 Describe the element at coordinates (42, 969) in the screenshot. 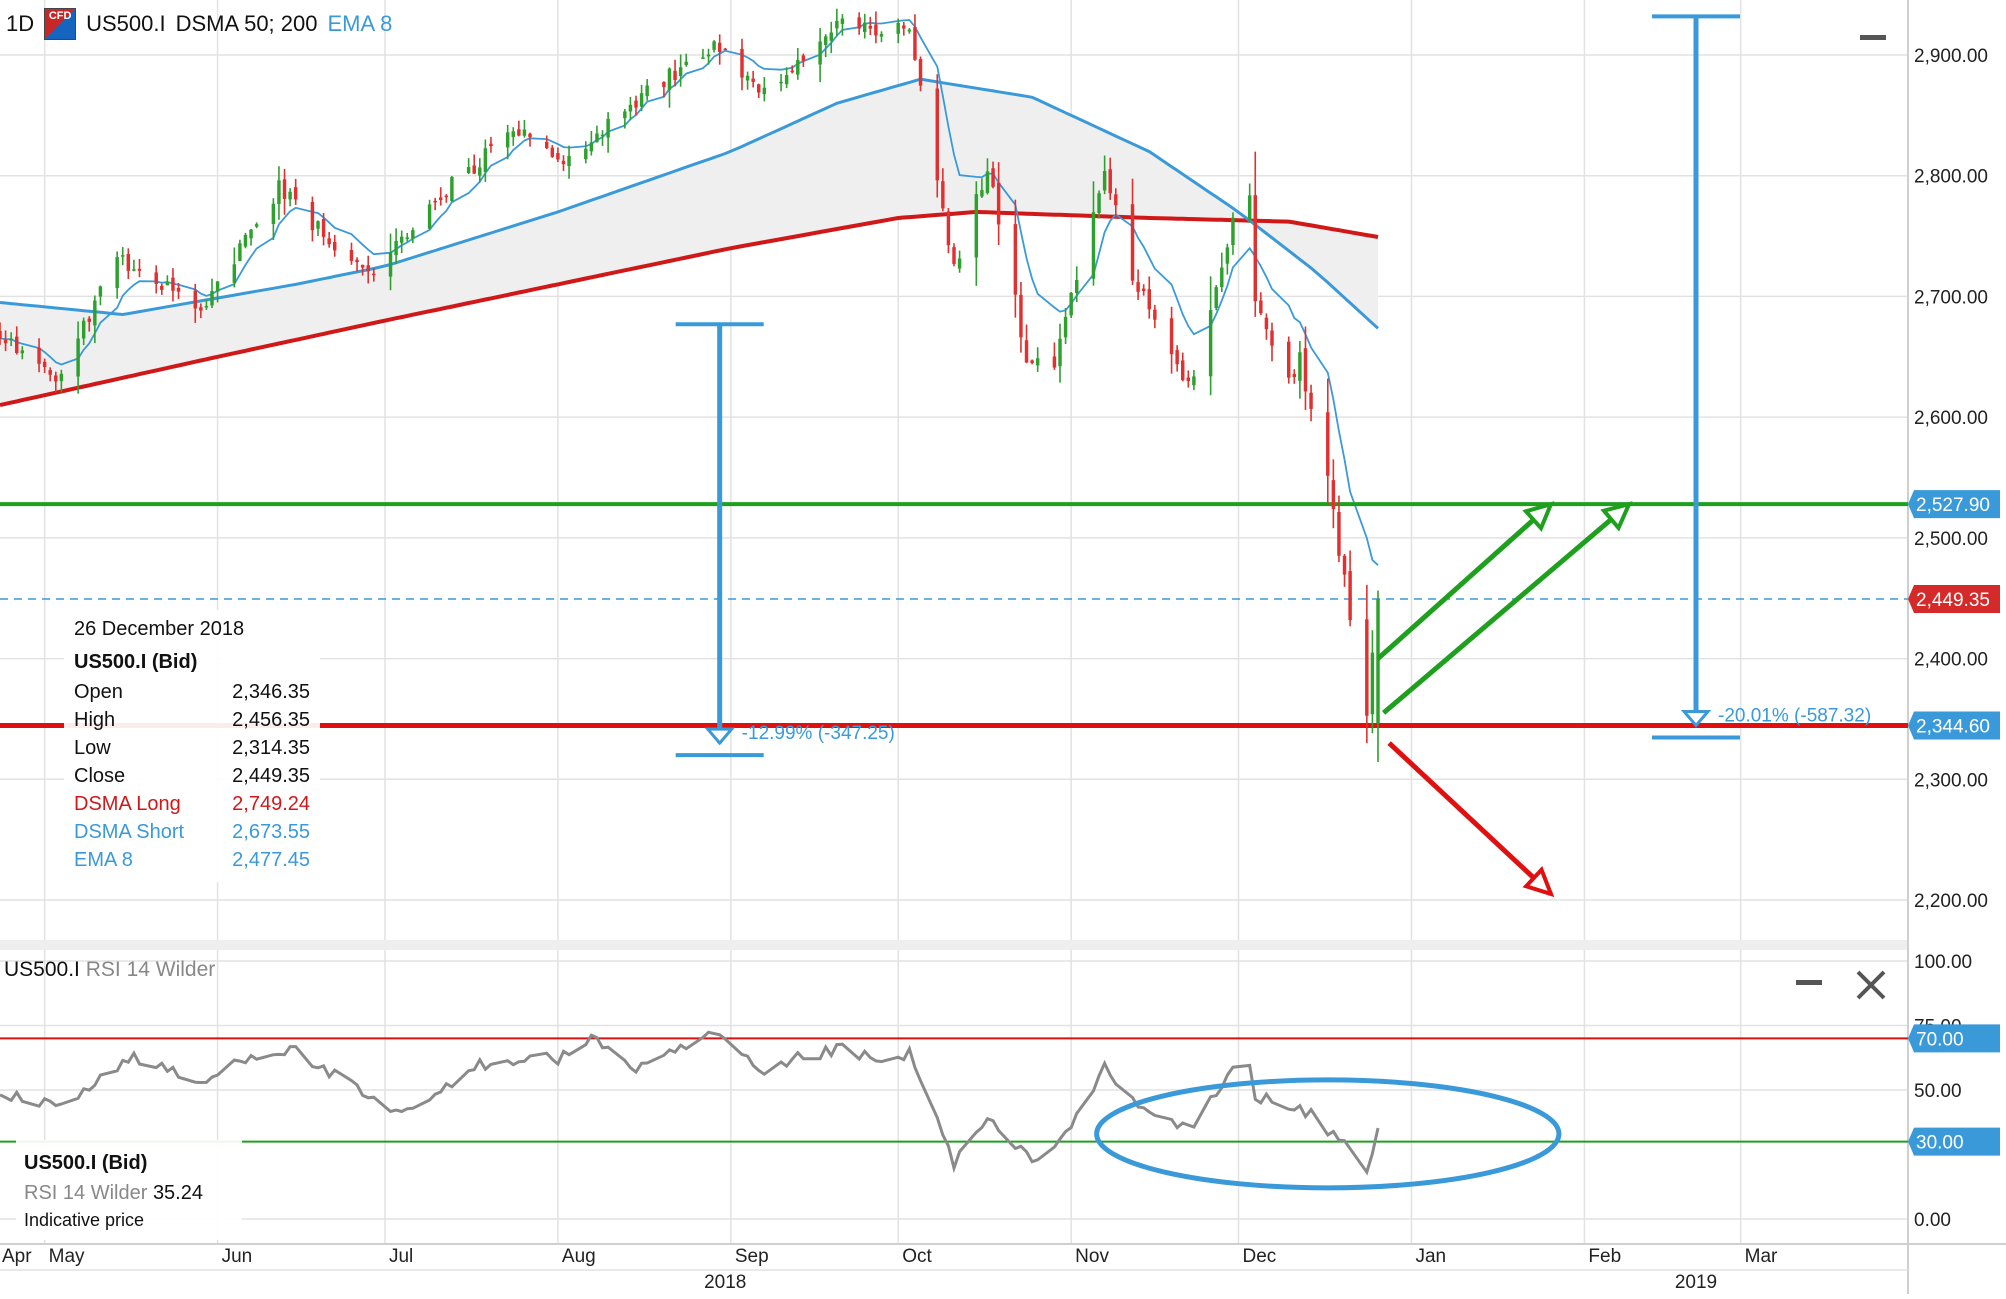

I see `rsi-instrument: US500.I` at that location.